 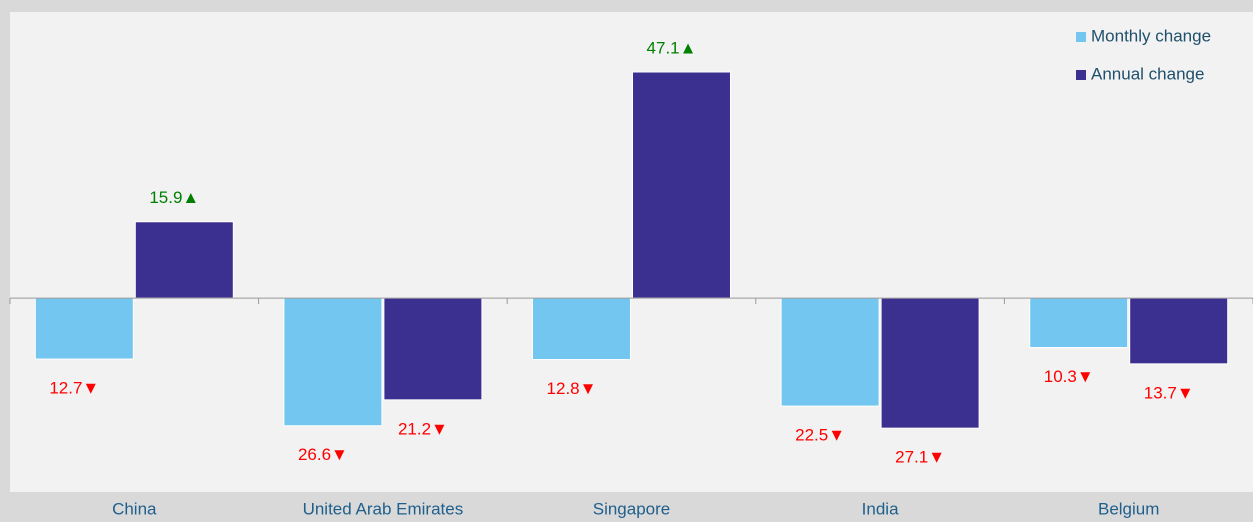 I want to click on x-tick-label: Belgium, so click(x=1128, y=508).